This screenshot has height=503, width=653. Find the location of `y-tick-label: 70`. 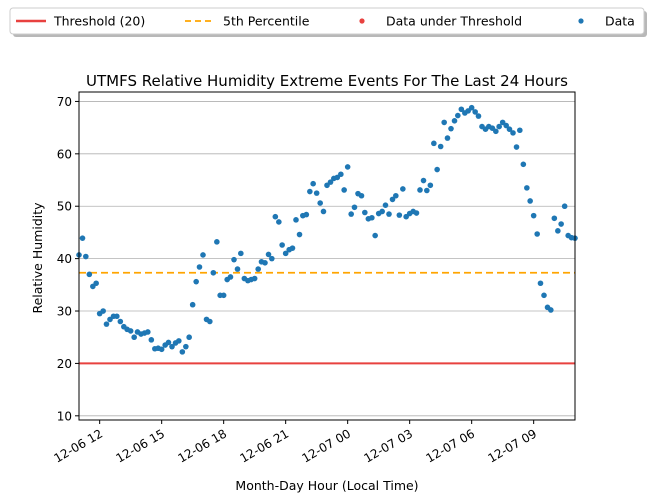

y-tick-label: 70 is located at coordinates (64, 102).